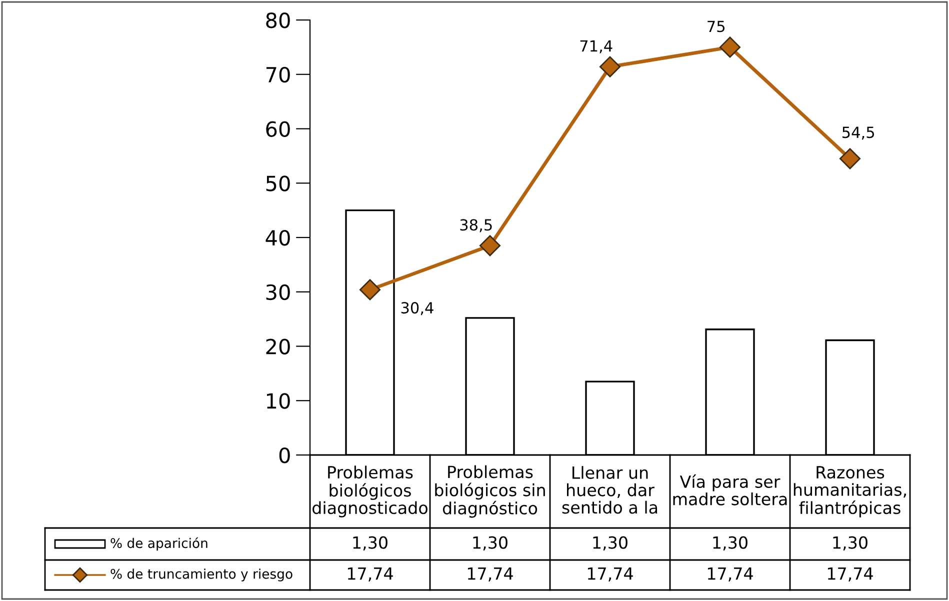 The image size is (949, 601). What do you see at coordinates (730, 490) in the screenshot?
I see `x-tick-label: Vía para ser madre soltera` at bounding box center [730, 490].